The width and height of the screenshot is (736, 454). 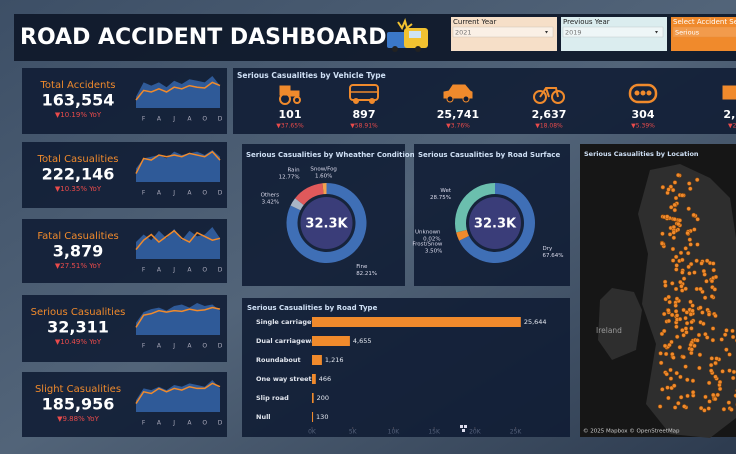 What do you see at coordinates (458, 126) in the screenshot?
I see `vehicle-change: ▼3.76%` at bounding box center [458, 126].